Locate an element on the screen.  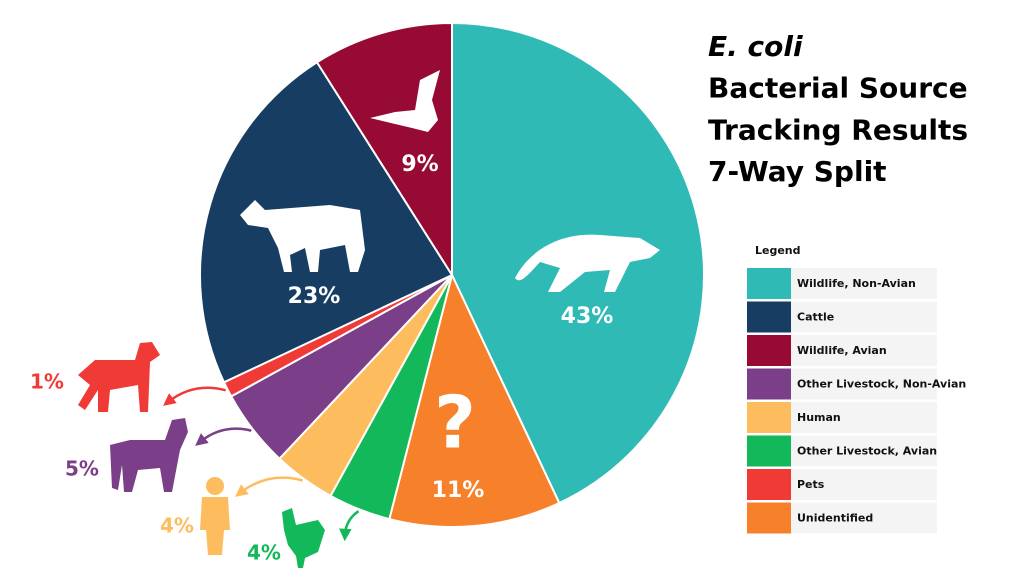
value-label: 1% is located at coordinates (47, 382).